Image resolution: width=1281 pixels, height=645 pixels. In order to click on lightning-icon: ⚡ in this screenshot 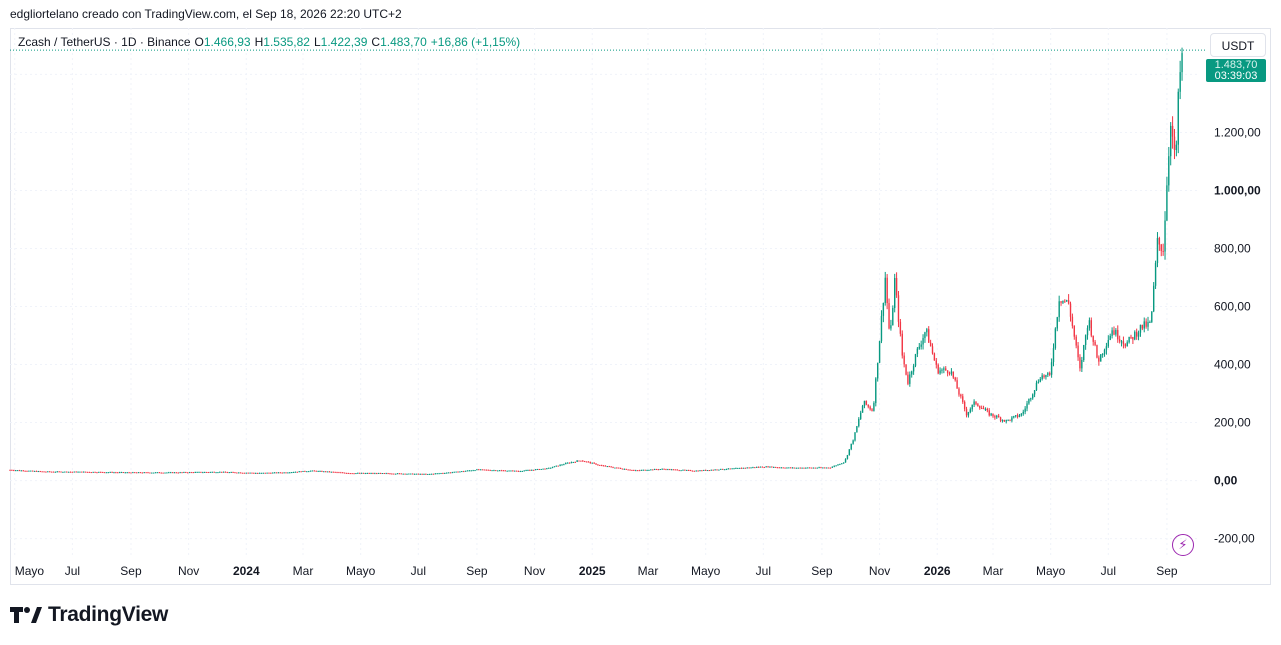, I will do `click(1183, 545)`.